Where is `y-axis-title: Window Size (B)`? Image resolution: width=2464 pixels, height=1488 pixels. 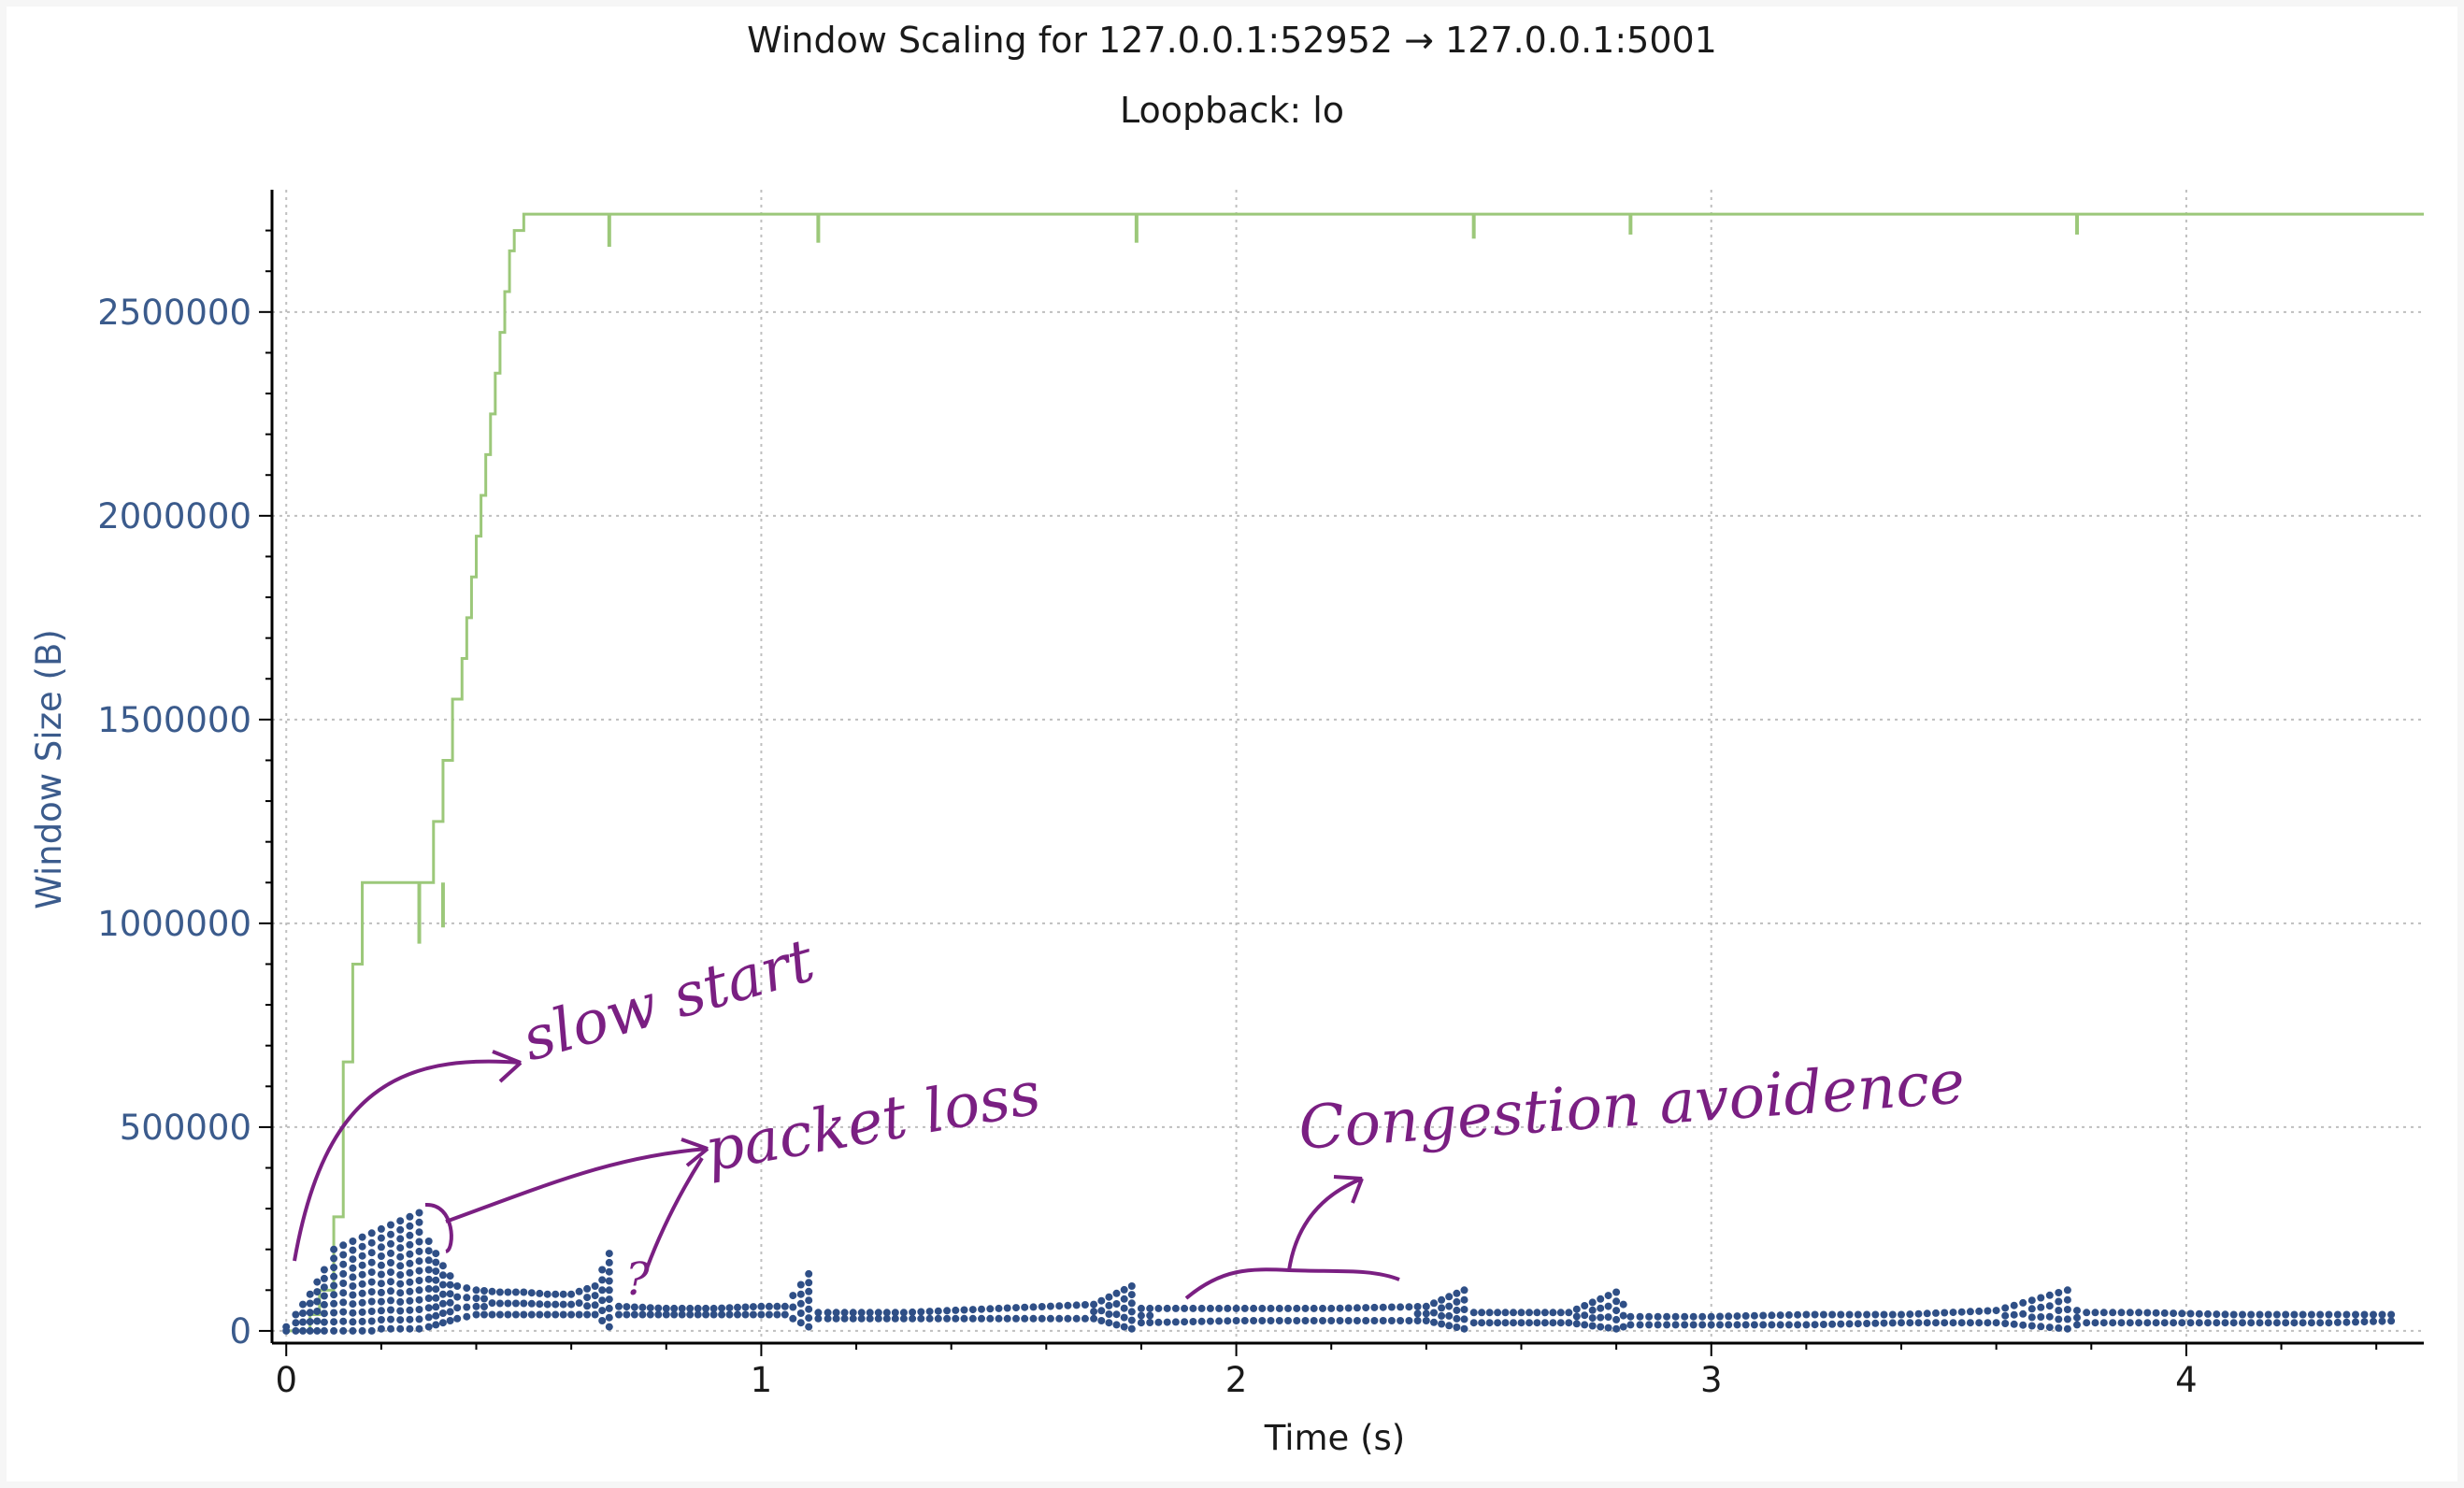
y-axis-title: Window Size (B) is located at coordinates (49, 769).